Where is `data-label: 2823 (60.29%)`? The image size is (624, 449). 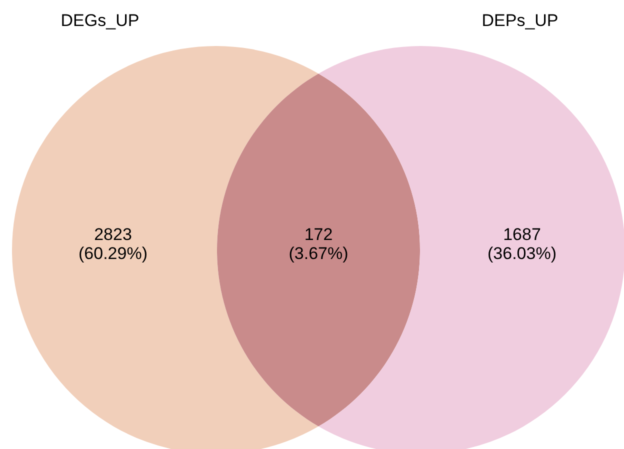
data-label: 2823 (60.29%) is located at coordinates (113, 244).